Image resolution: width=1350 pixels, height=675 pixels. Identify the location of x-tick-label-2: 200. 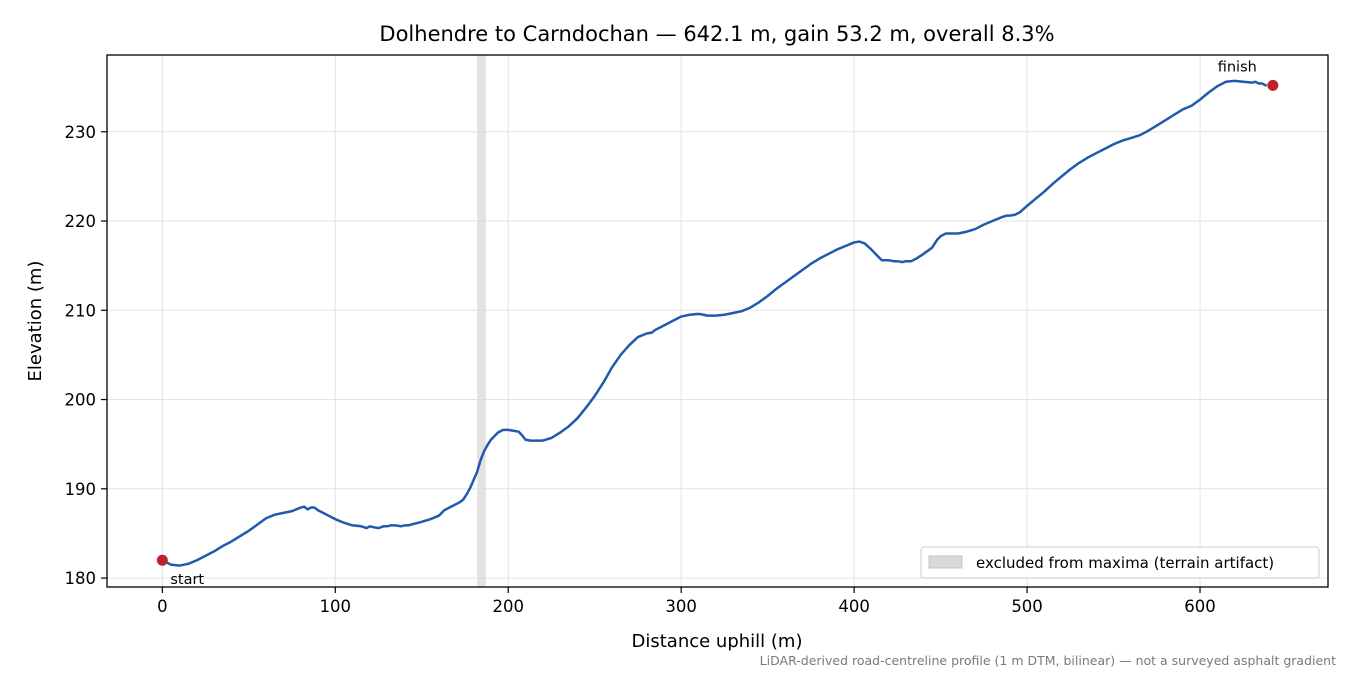
(508, 606).